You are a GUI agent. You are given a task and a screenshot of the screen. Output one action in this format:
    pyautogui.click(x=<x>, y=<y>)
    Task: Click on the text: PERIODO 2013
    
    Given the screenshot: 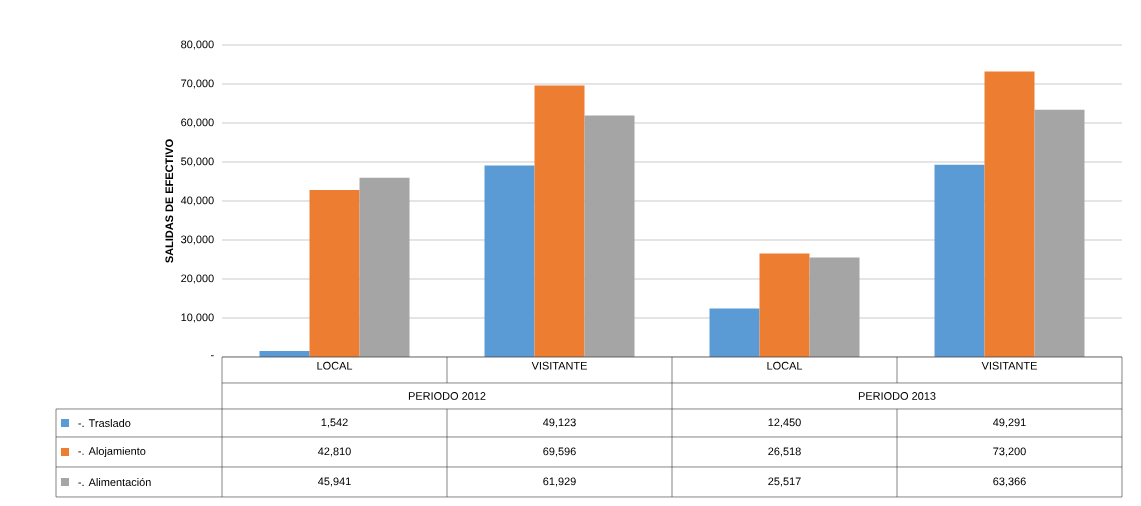 What is the action you would take?
    pyautogui.click(x=897, y=396)
    